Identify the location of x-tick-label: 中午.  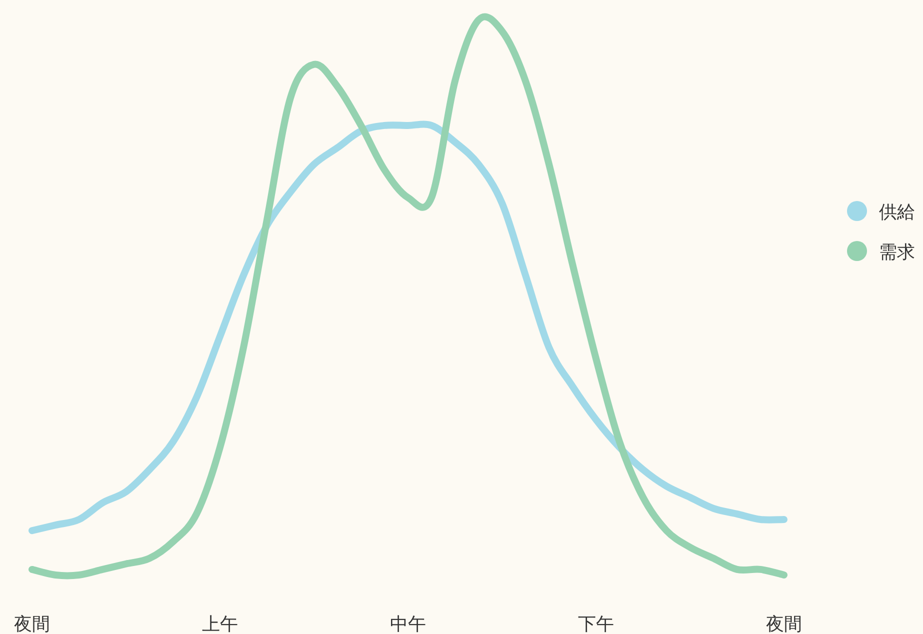
(408, 624).